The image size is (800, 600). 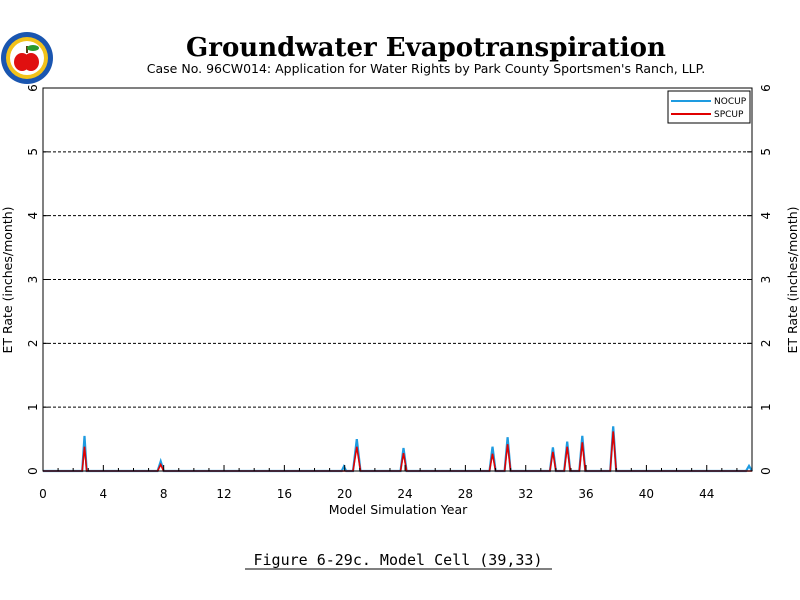 I want to click on x-axis-ticks: 0 4 8 12 16 20 24 28 32 36 40 44, so click(x=396, y=483).